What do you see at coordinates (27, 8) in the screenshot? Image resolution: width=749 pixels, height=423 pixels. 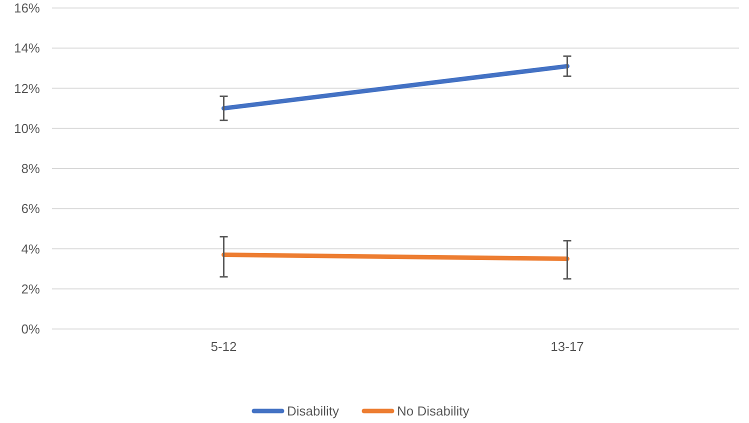 I see `y-tick-label: 16%` at bounding box center [27, 8].